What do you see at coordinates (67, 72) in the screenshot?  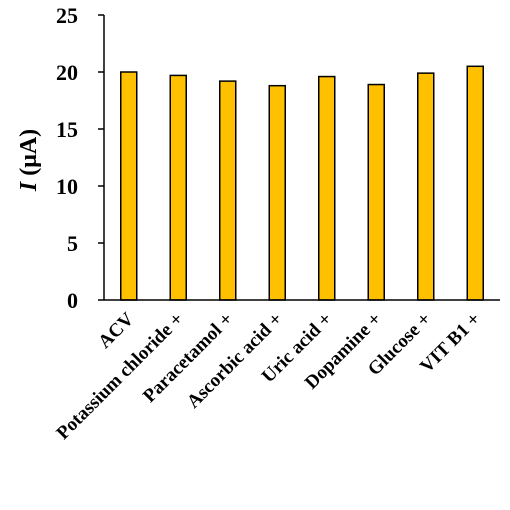 I see `y-tick-label-4: 20` at bounding box center [67, 72].